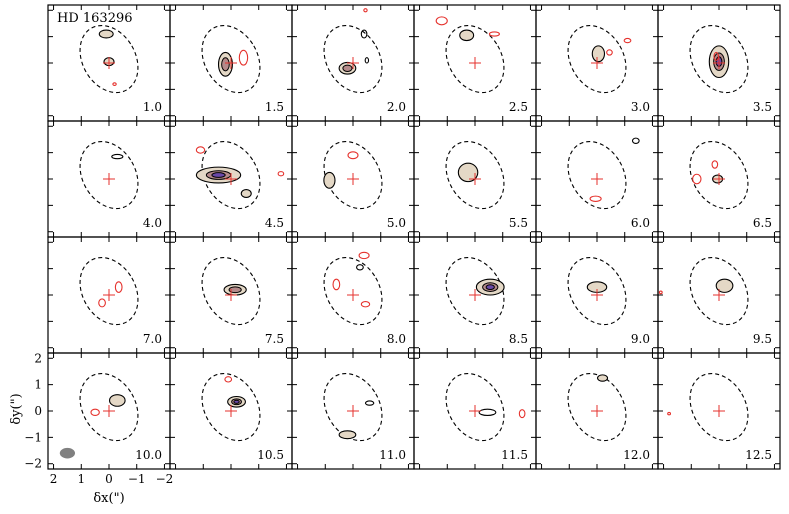 The width and height of the screenshot is (789, 514). Describe the element at coordinates (108, 498) in the screenshot. I see `x-axis-label: δx(")` at that location.